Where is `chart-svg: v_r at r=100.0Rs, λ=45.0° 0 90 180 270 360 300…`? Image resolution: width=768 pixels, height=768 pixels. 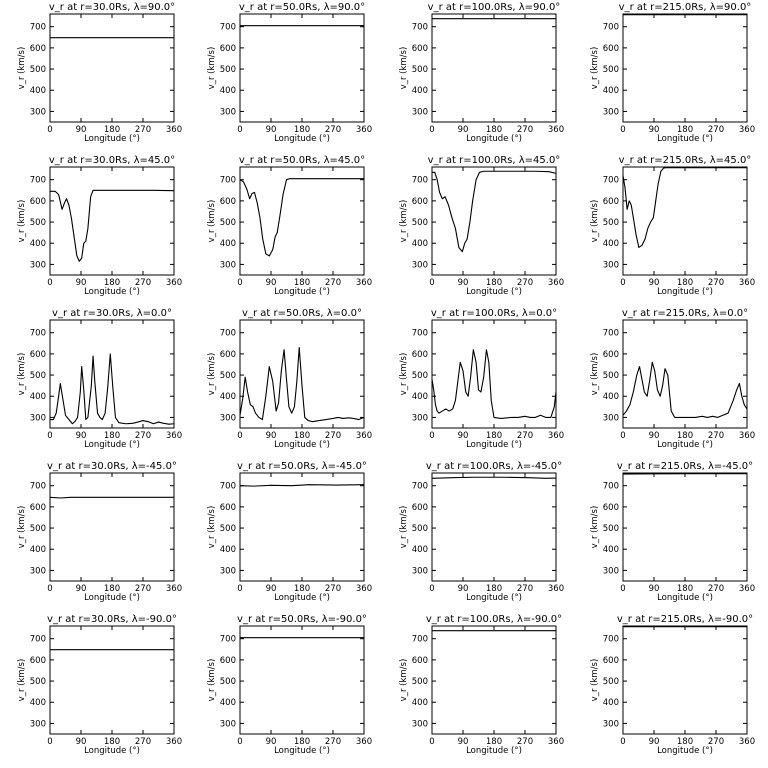
chart-svg: v_r at r=100.0Rs, λ=45.0° 0 90 180 270 360 300… is located at coordinates (481, 226).